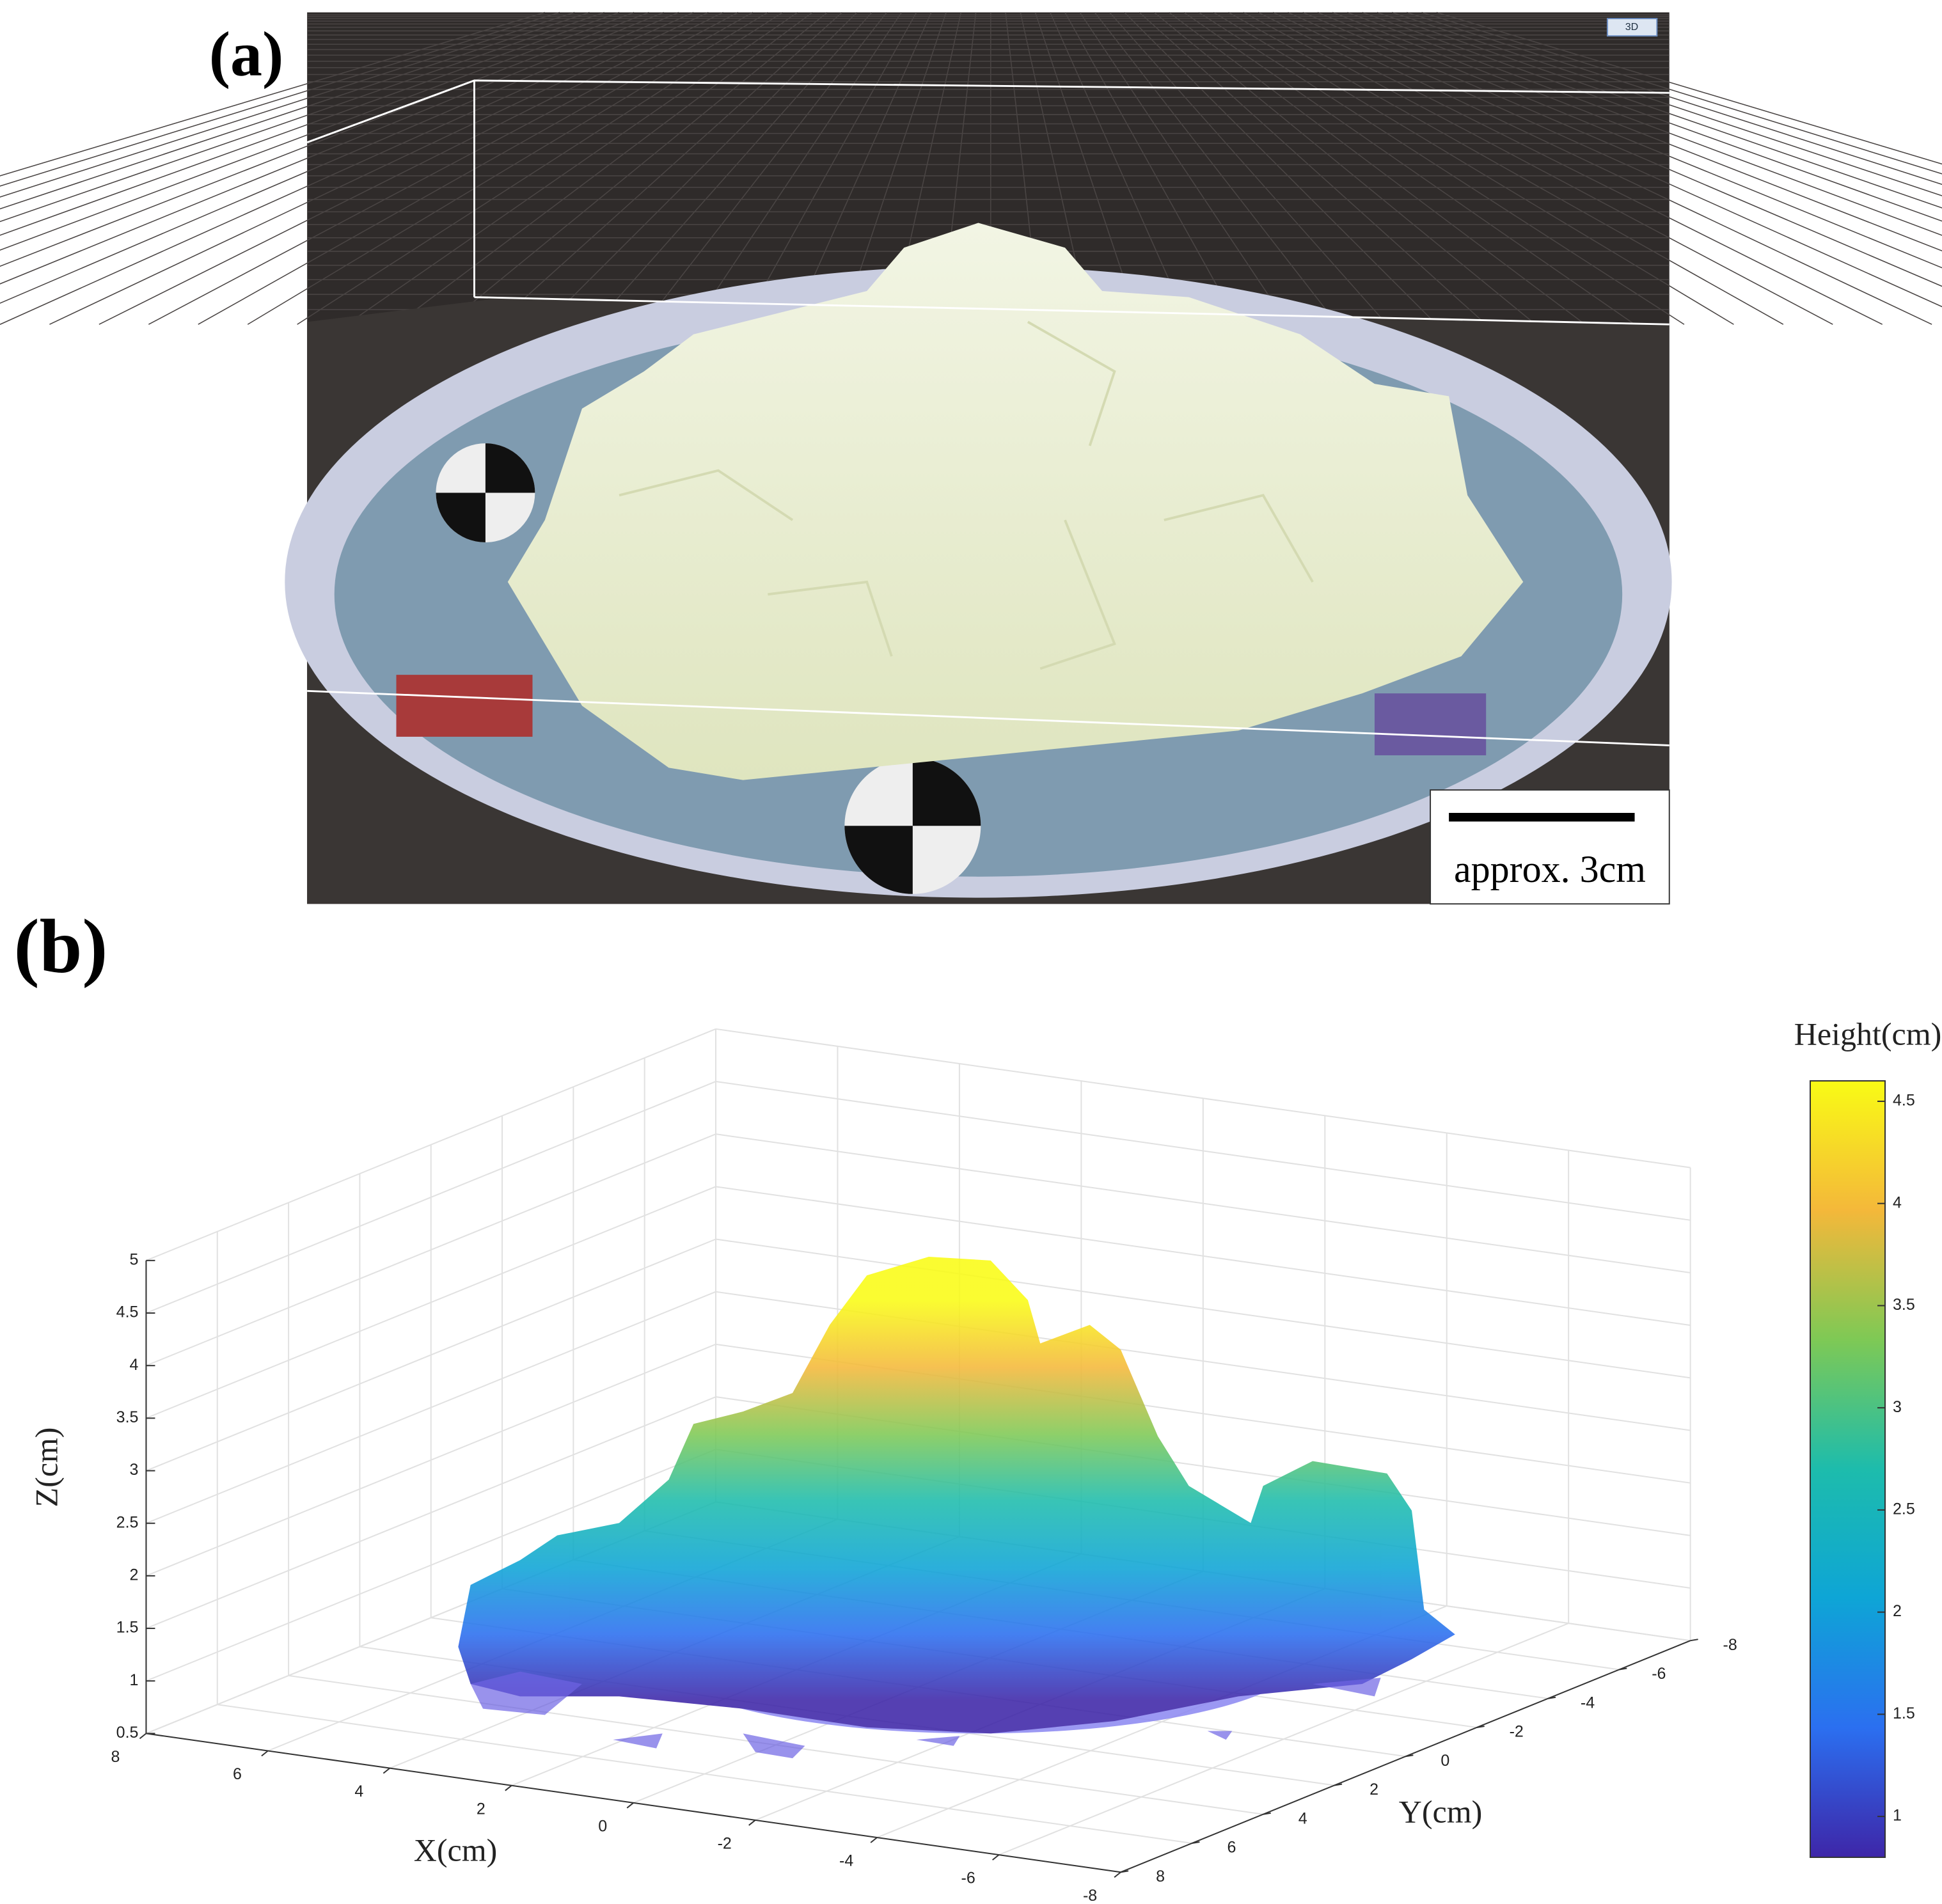 The image size is (1942, 1904). What do you see at coordinates (1517, 1732) in the screenshot?
I see `y-tick-label: -2` at bounding box center [1517, 1732].